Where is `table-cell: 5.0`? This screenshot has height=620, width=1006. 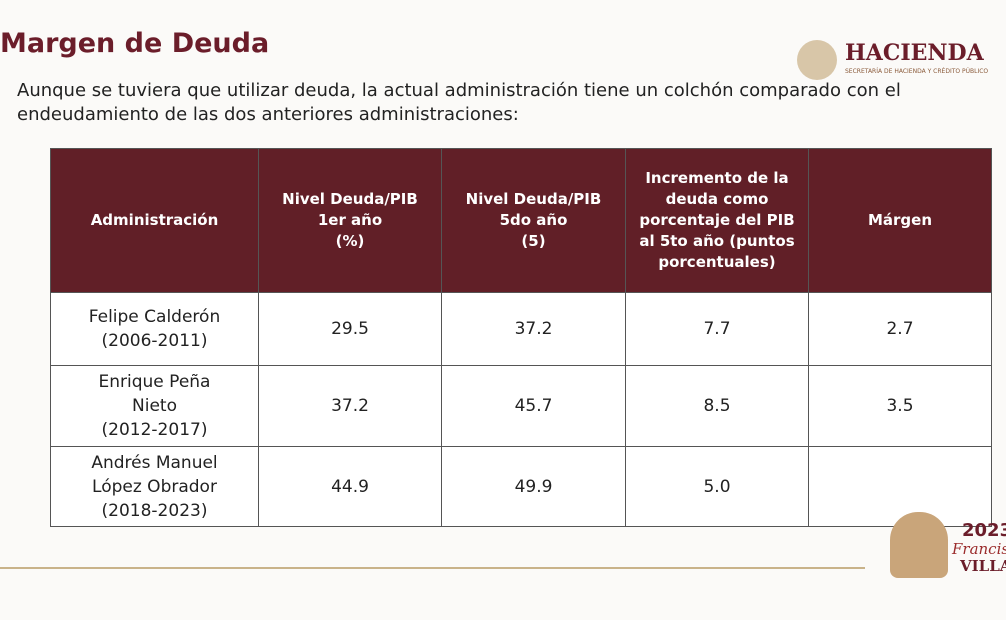 table-cell: 5.0 is located at coordinates (717, 486).